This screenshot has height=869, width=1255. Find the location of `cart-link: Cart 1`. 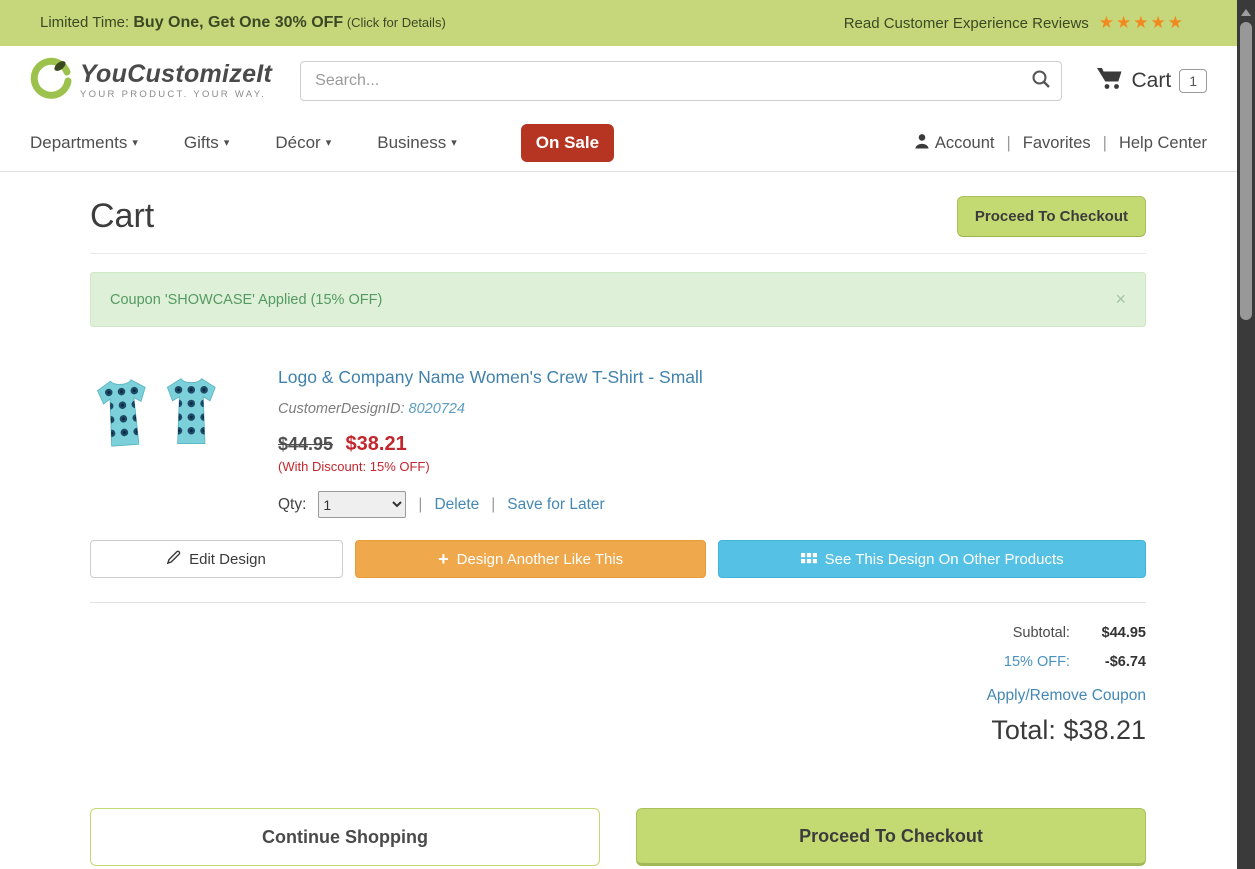

cart-link: Cart 1 is located at coordinates (1151, 81).